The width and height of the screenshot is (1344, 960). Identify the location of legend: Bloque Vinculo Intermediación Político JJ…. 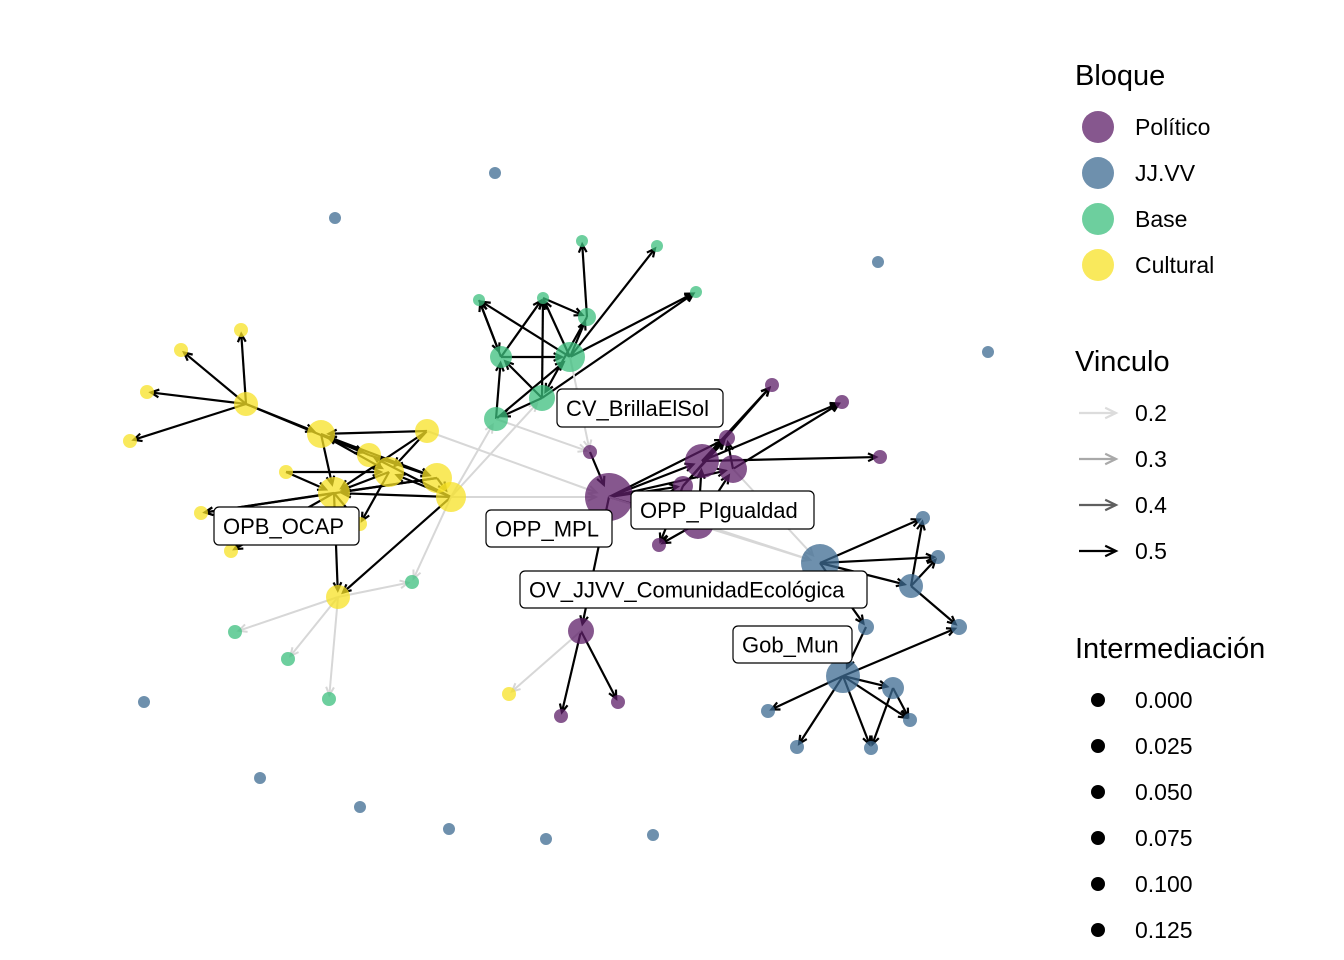
(1170, 501).